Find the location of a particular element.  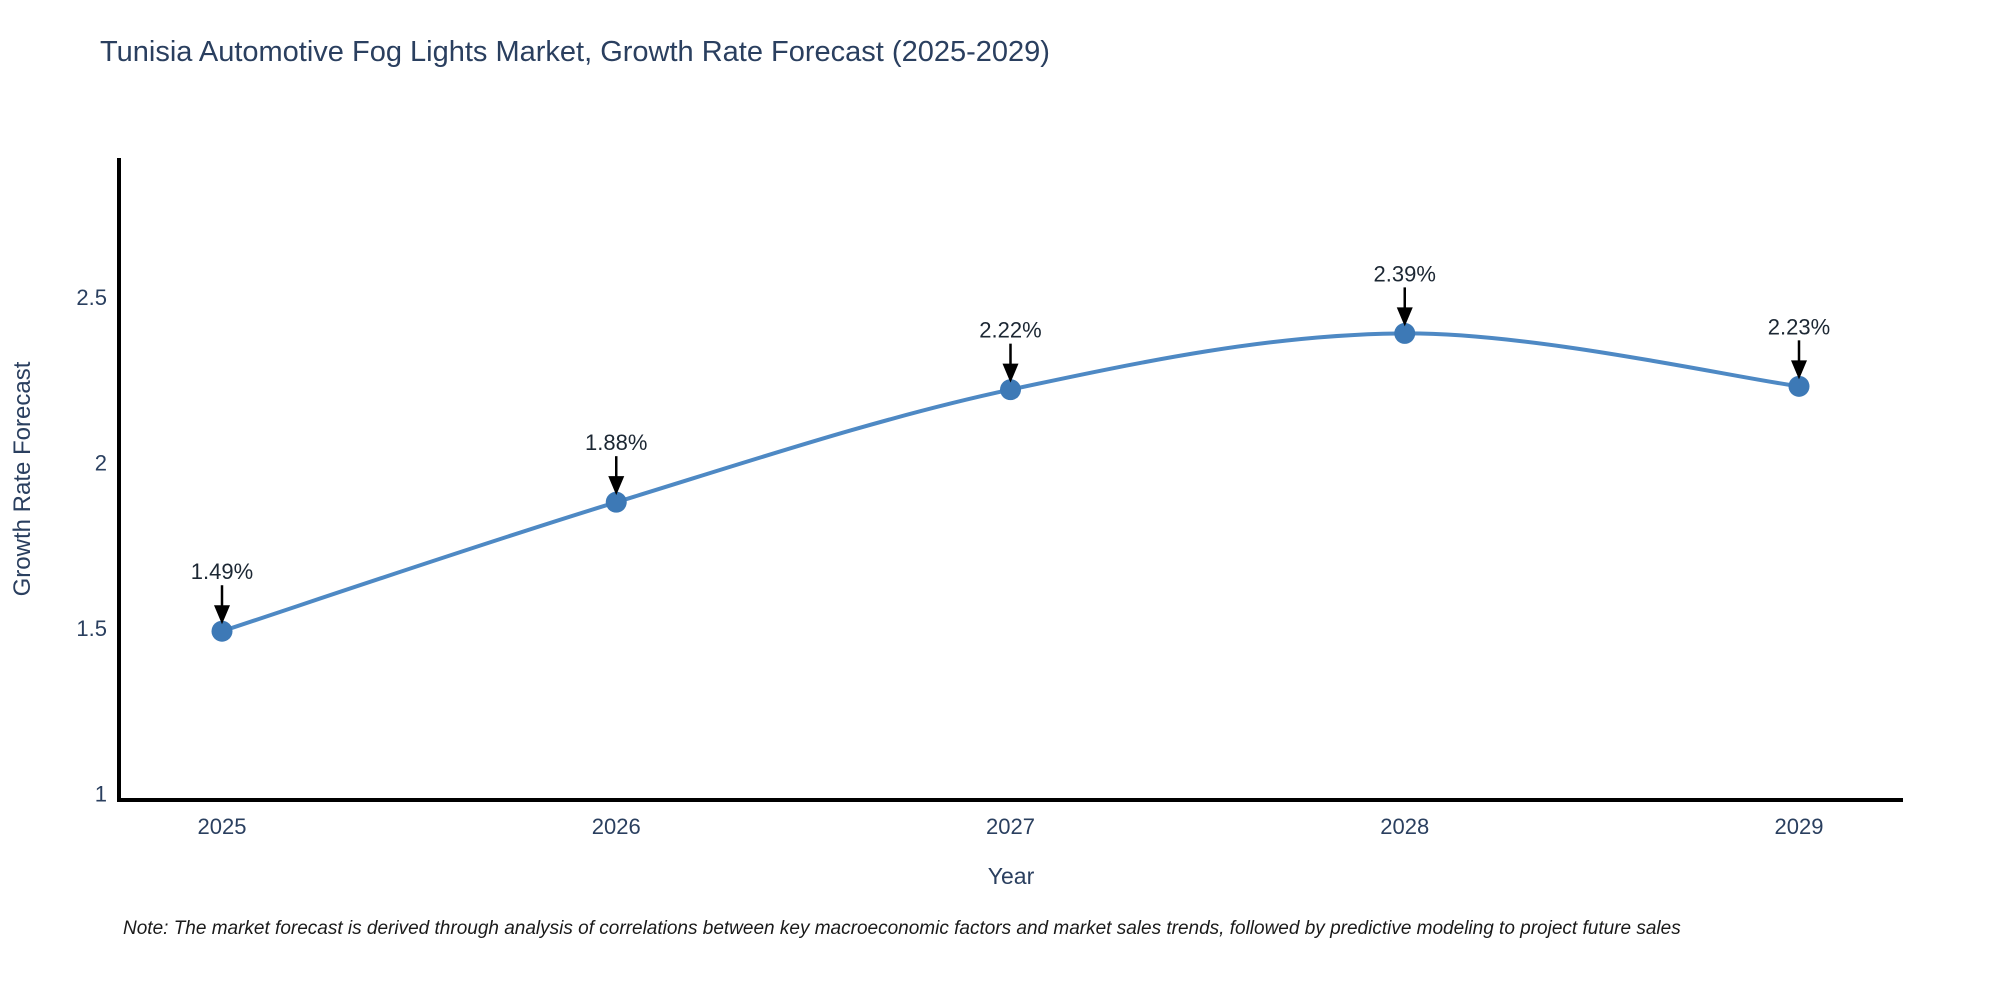

x-tick-label: 2027 is located at coordinates (1010, 826).